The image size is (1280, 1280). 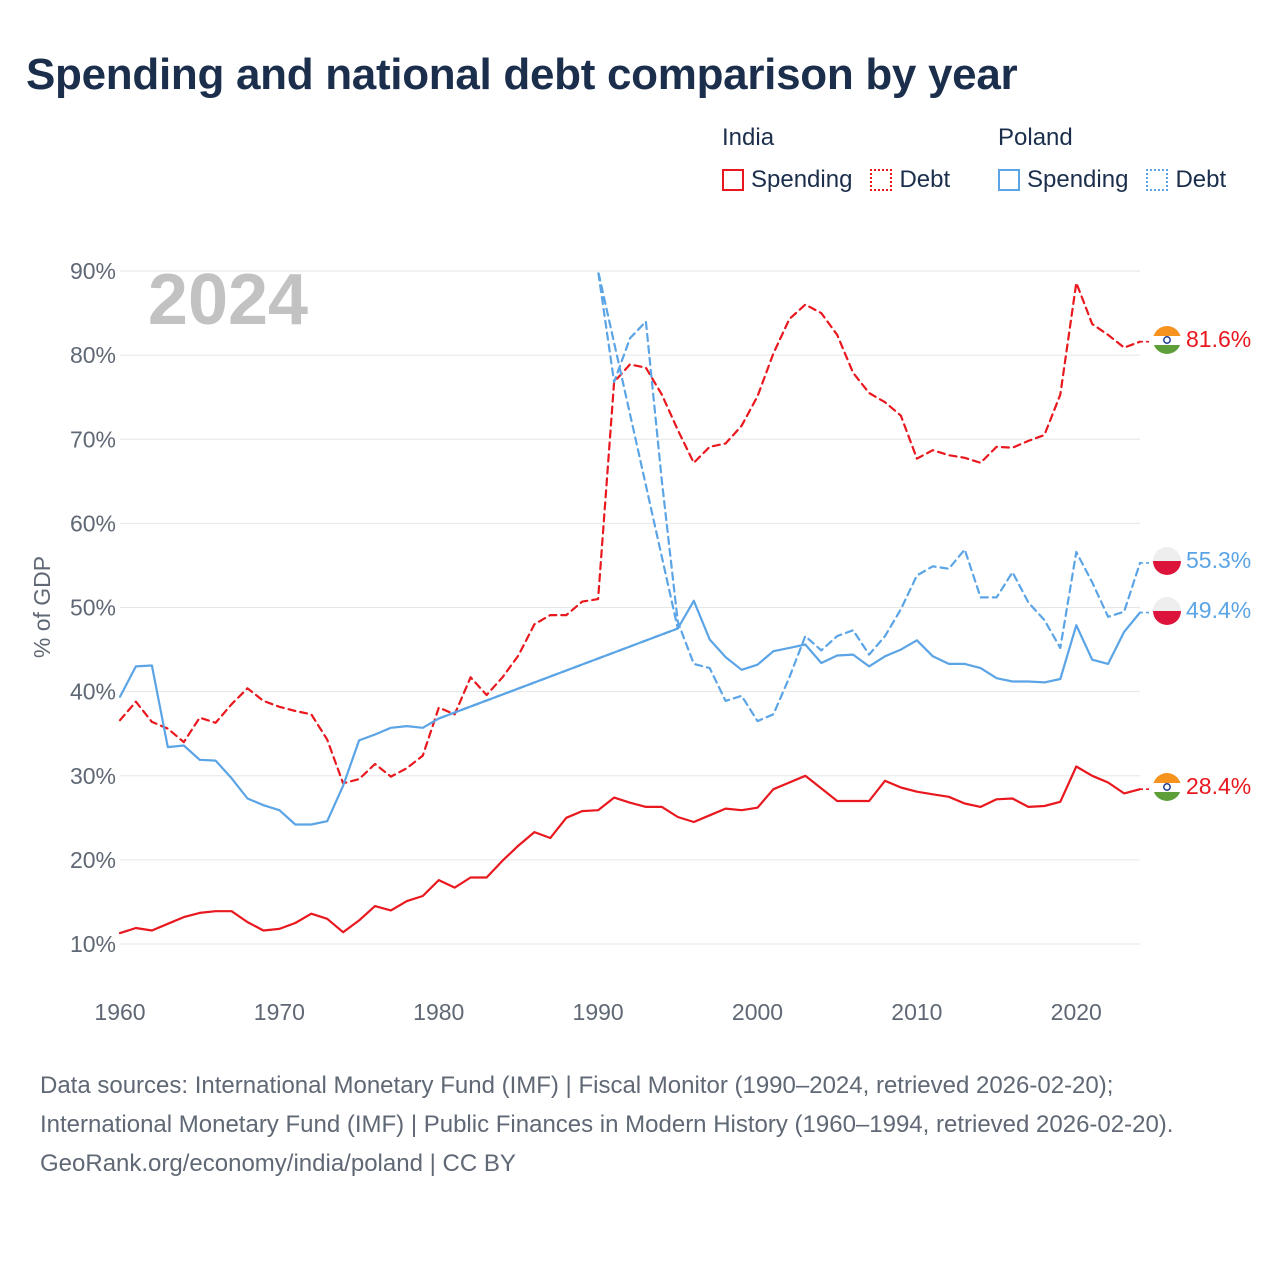 I want to click on series-line-poland-spending, so click(x=630, y=712).